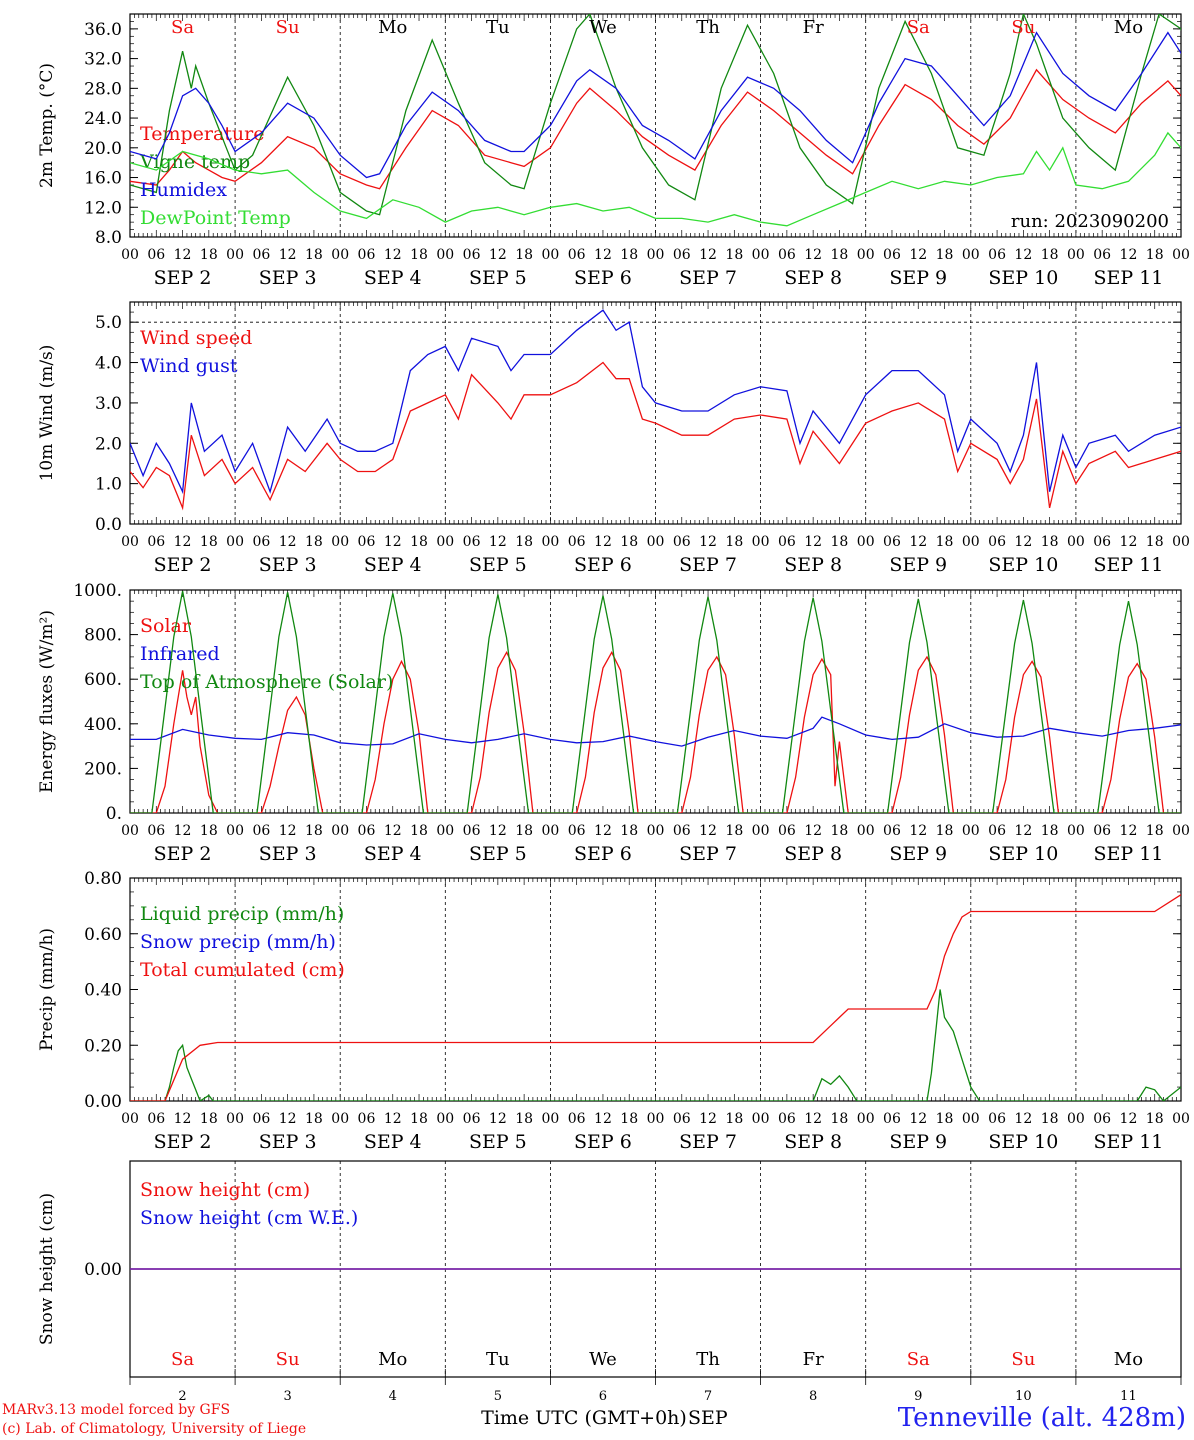 The width and height of the screenshot is (1194, 1440). I want to click on x-date-label: SEP 2, so click(183, 1142).